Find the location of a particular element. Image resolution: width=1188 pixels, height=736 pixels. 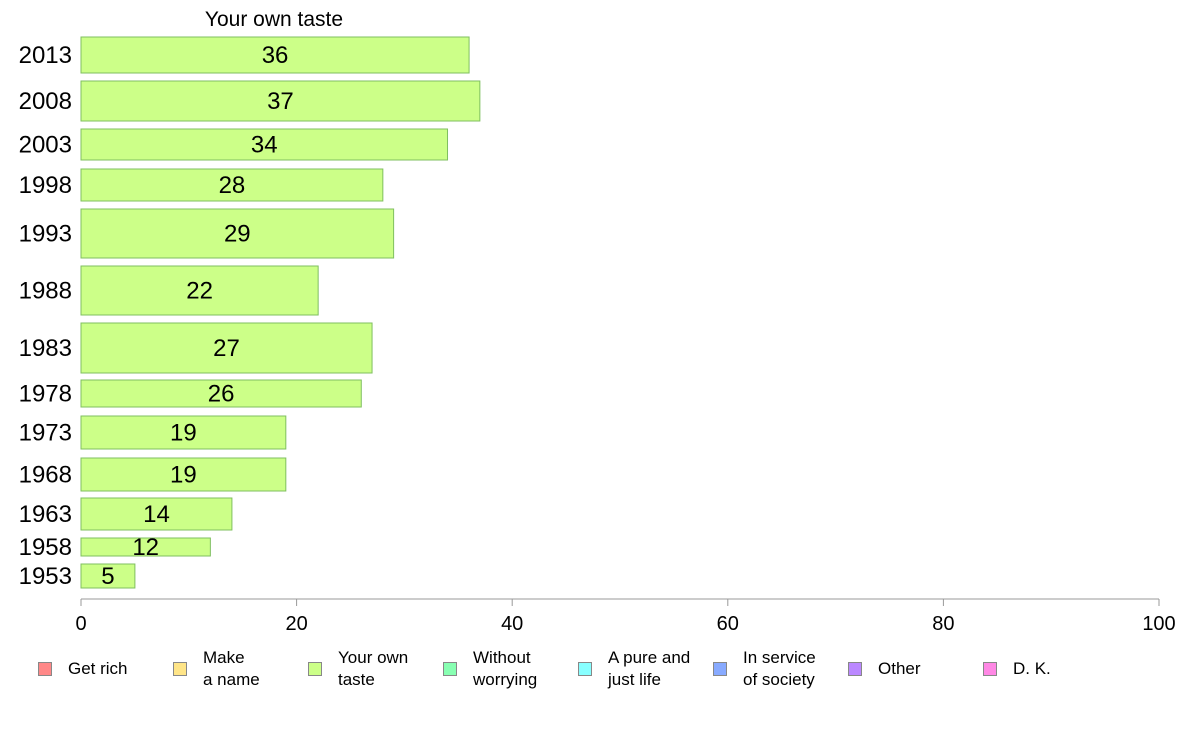

legend-item: In service of society is located at coordinates (764, 669).